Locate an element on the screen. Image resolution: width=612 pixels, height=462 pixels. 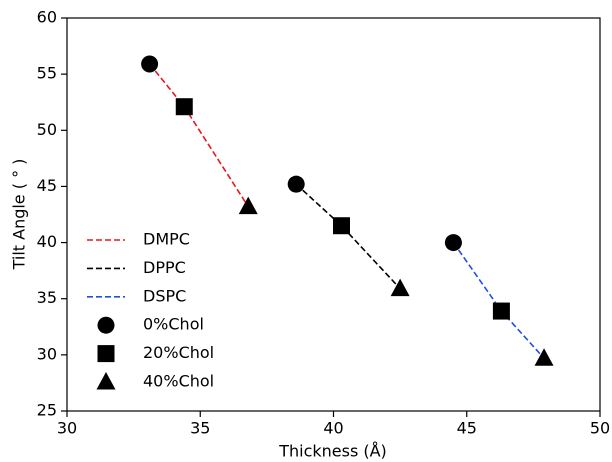
x-tick-label: 35 is located at coordinates (200, 428).